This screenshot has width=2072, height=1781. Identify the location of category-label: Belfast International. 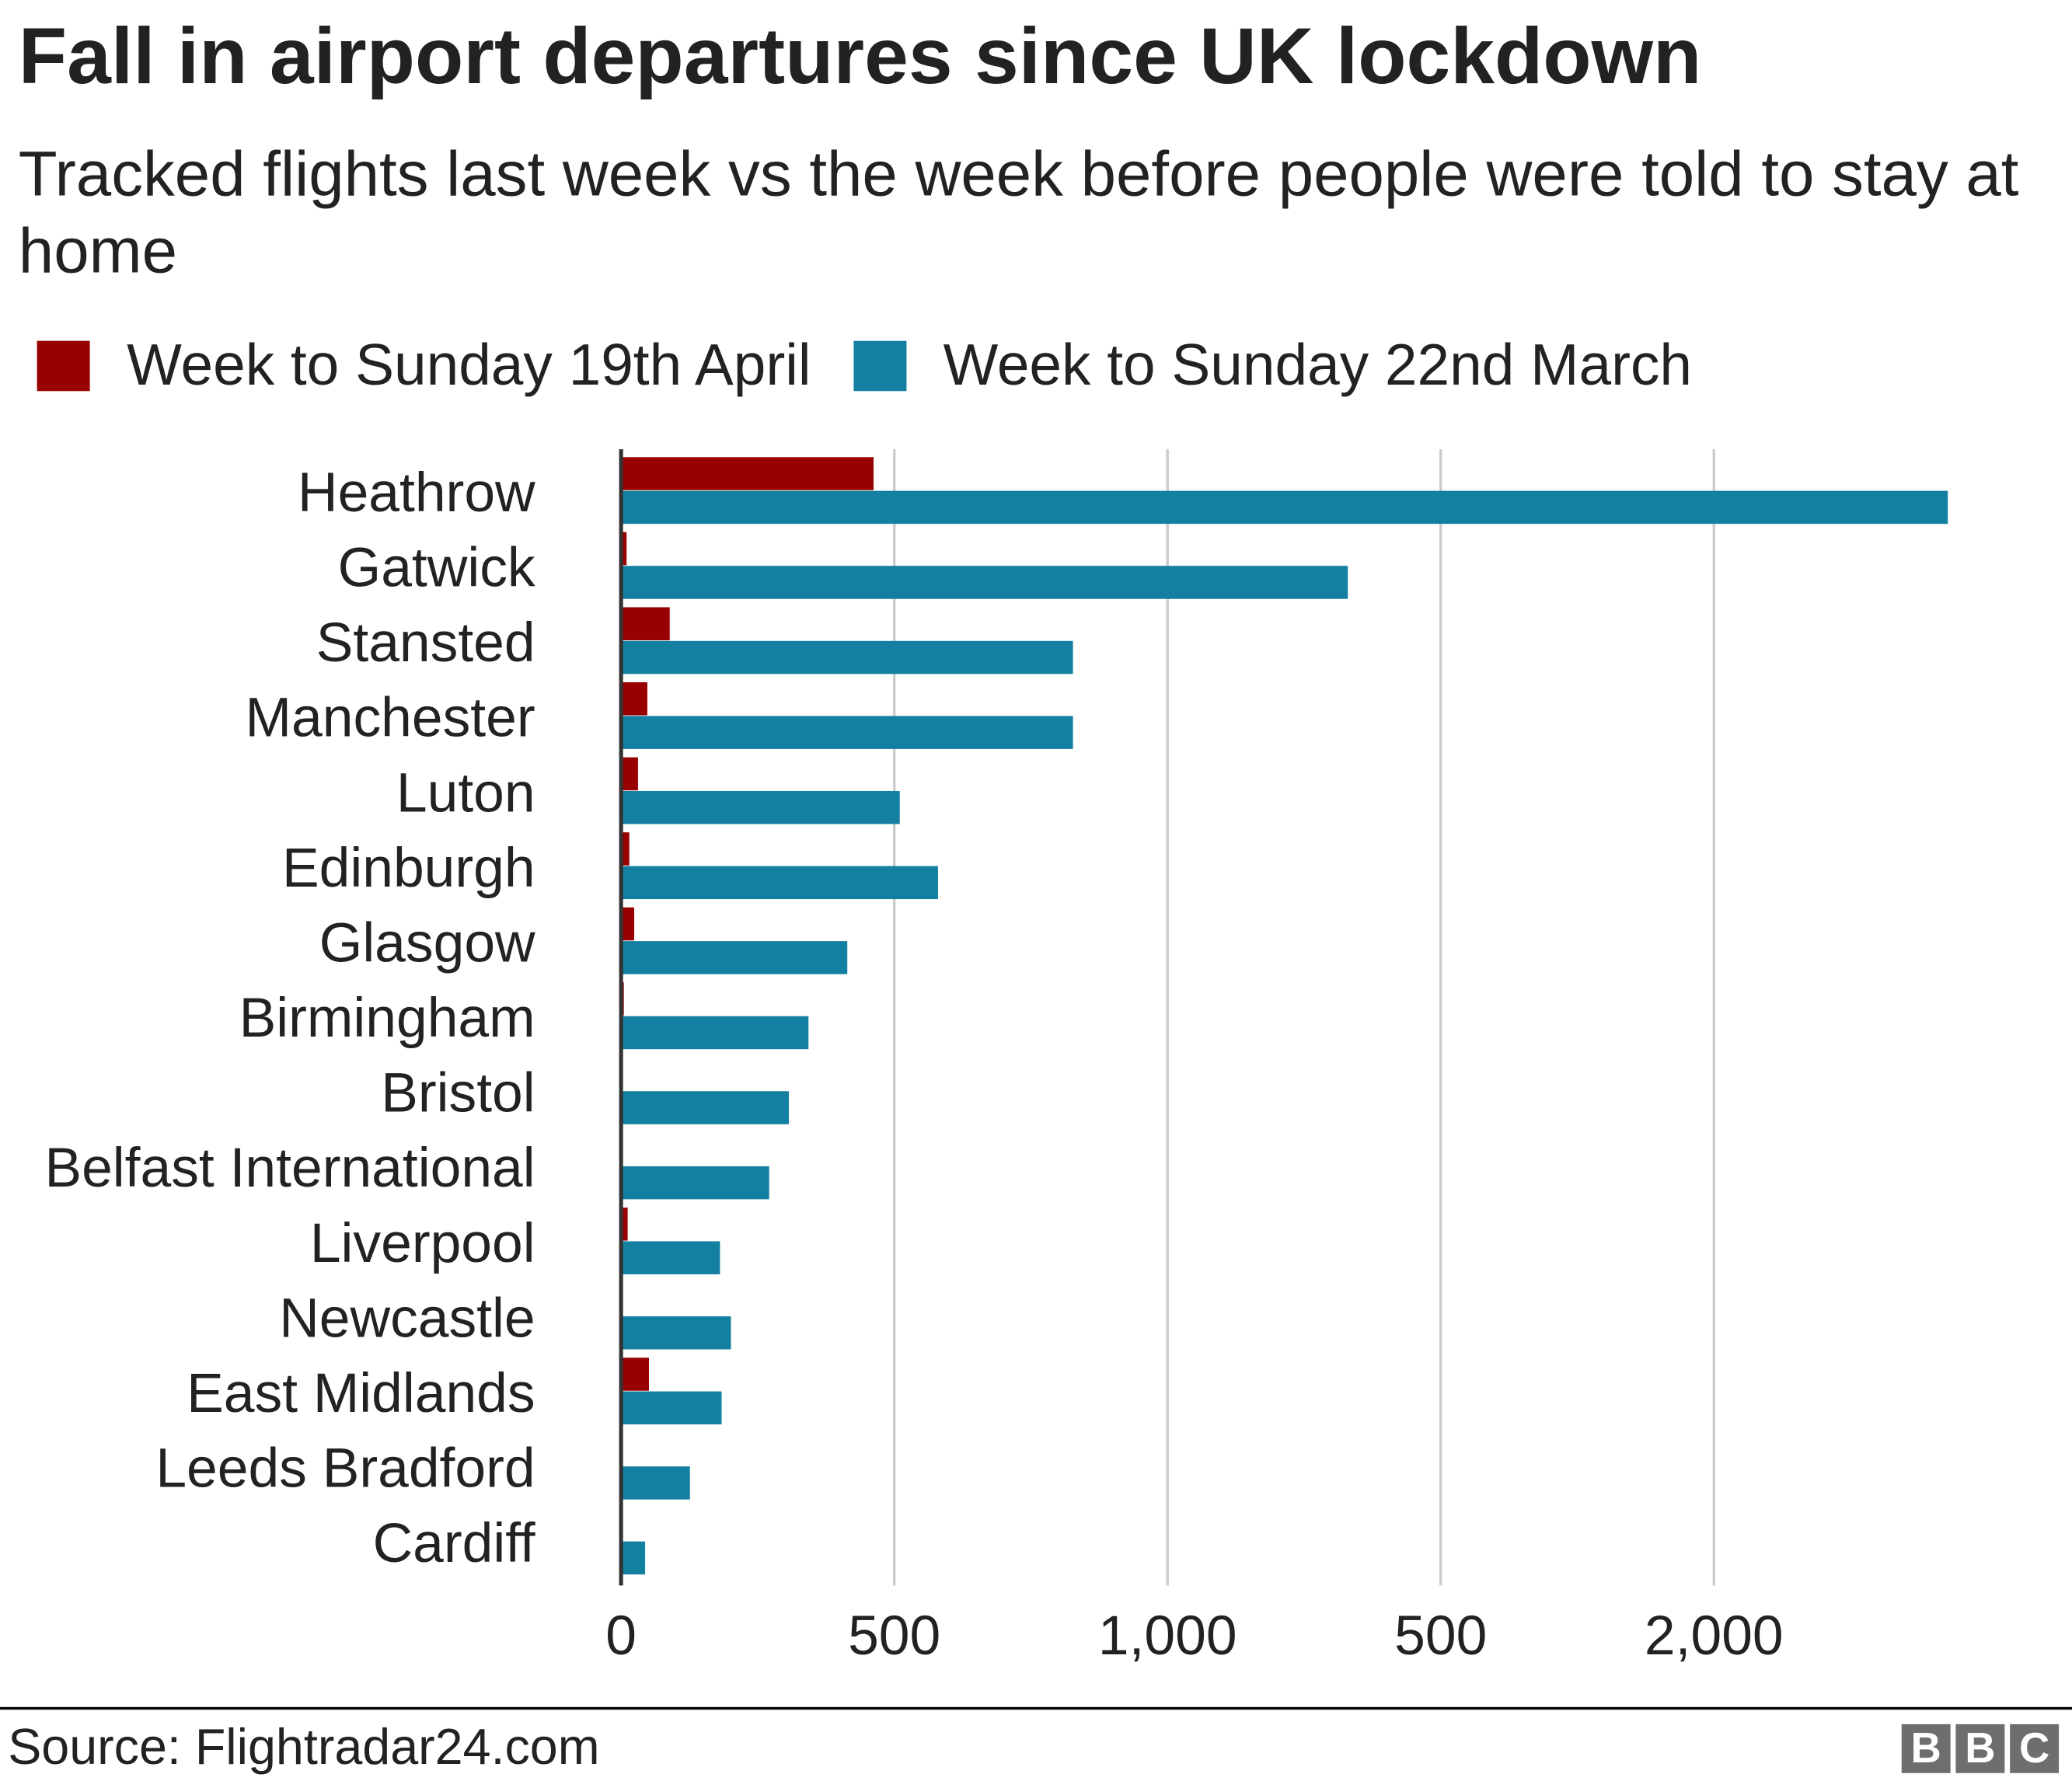
(289, 1168).